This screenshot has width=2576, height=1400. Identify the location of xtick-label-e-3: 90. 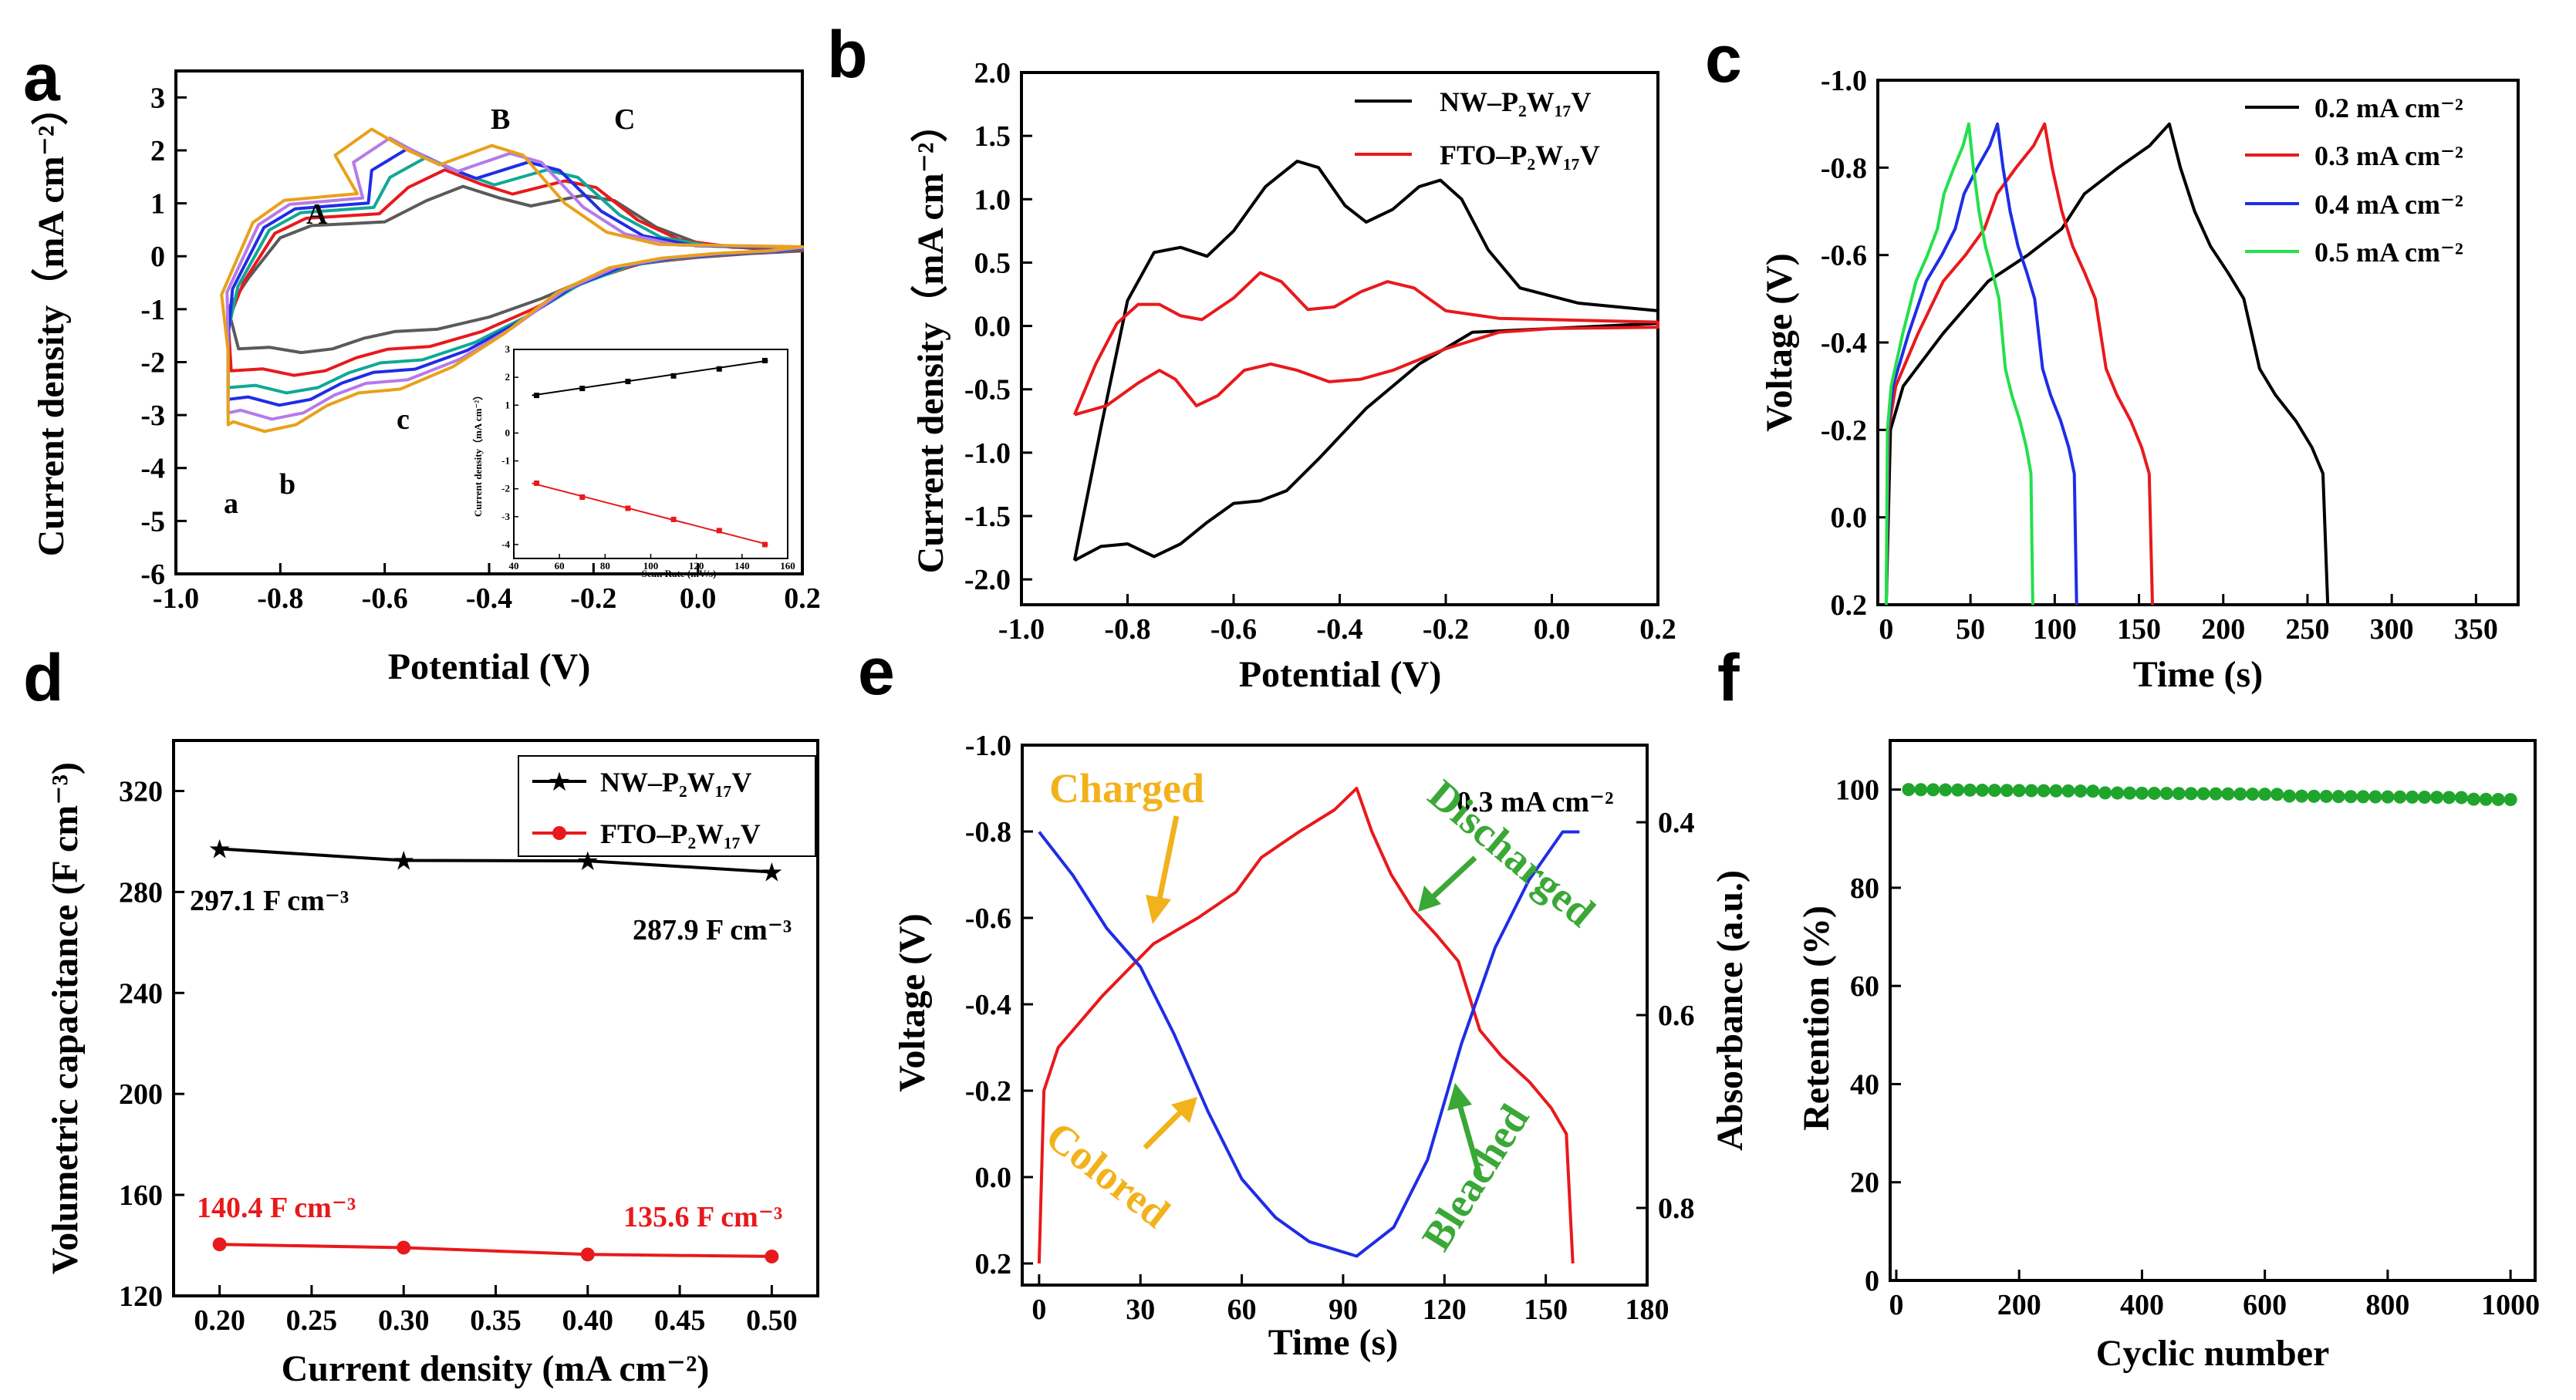
(1343, 1310).